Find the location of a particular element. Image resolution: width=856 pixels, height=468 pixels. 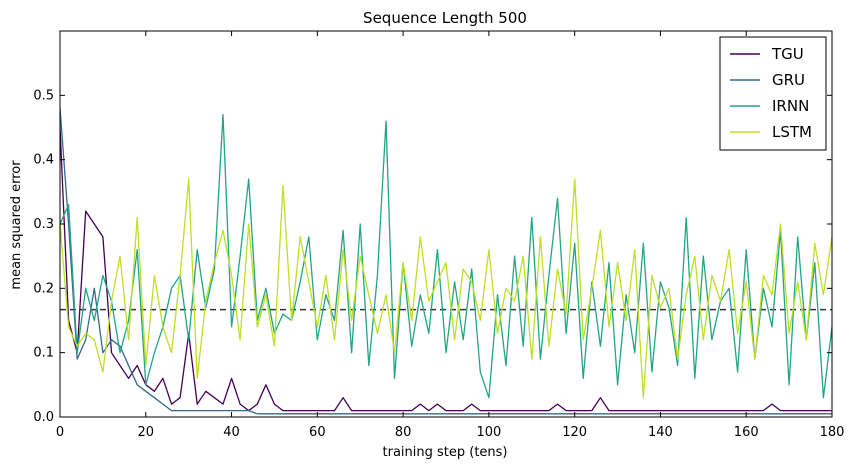

x-tick-label: 160 is located at coordinates (746, 432).